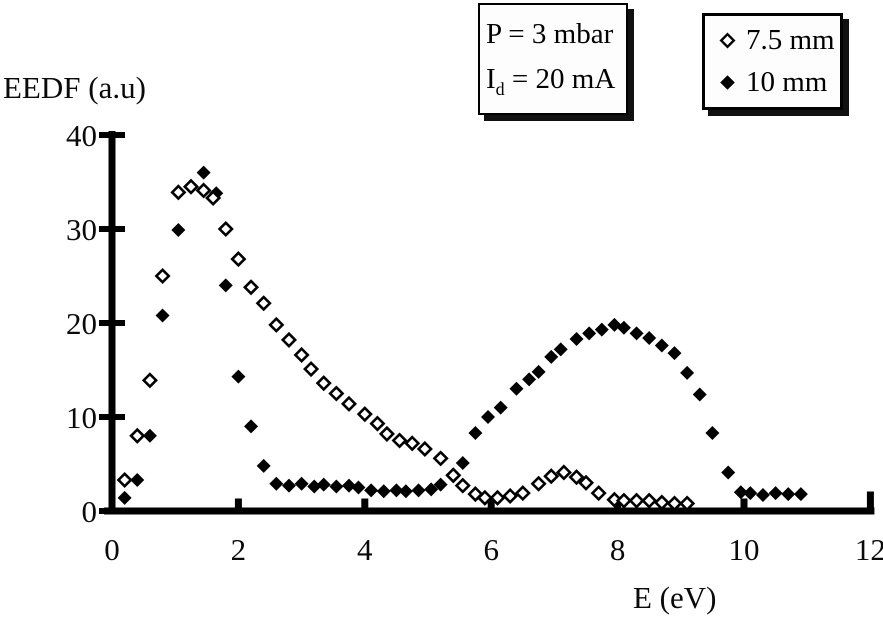  I want to click on svg-text: 30, so click(81, 229).